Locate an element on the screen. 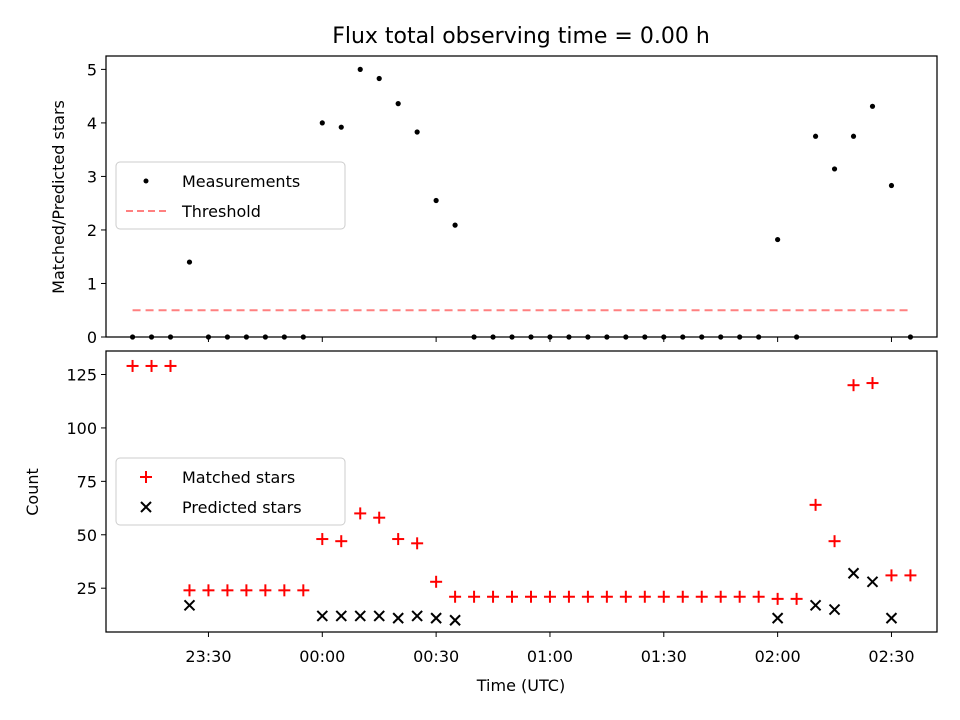 The height and width of the screenshot is (720, 960). y-tick-label: 2 is located at coordinates (92, 230).